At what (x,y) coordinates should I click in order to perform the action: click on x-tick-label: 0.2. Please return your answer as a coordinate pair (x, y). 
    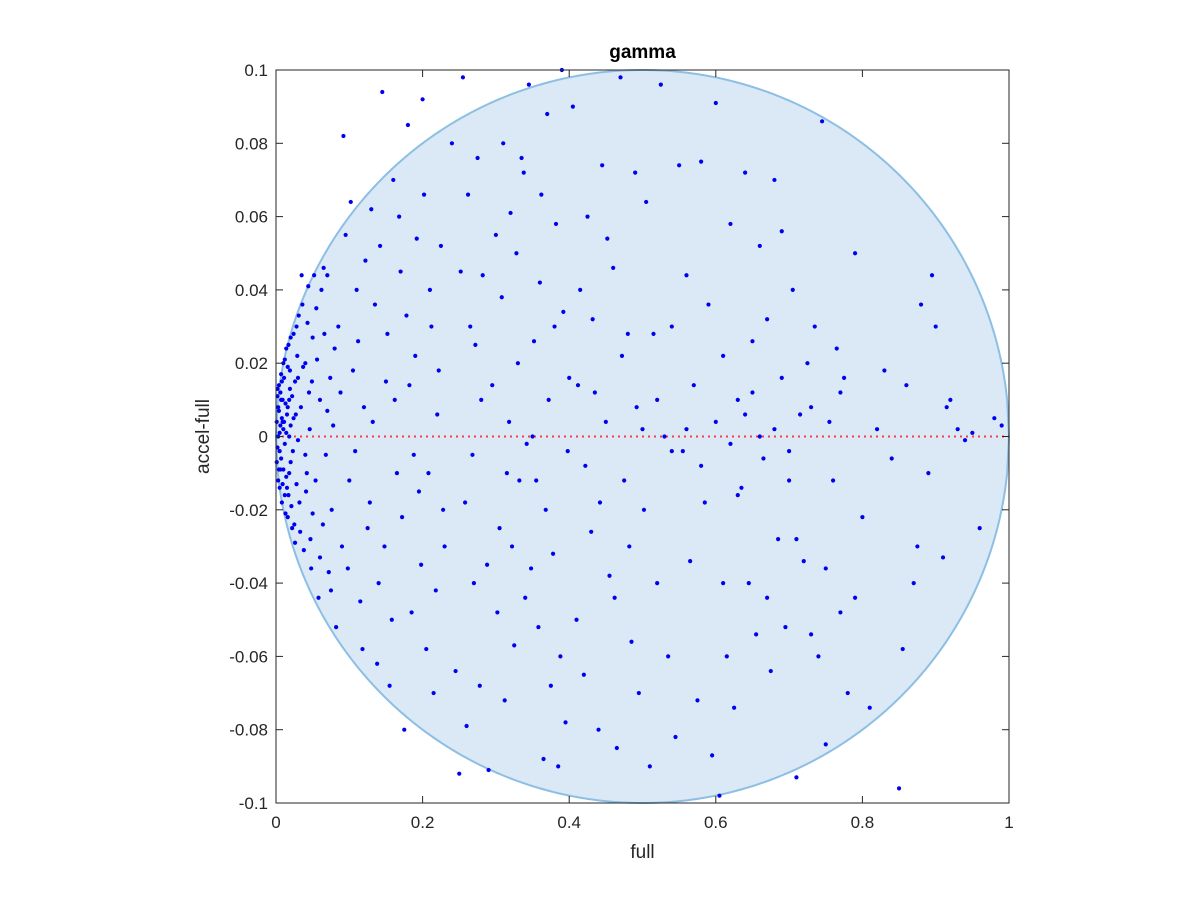
    Looking at the image, I should click on (423, 822).